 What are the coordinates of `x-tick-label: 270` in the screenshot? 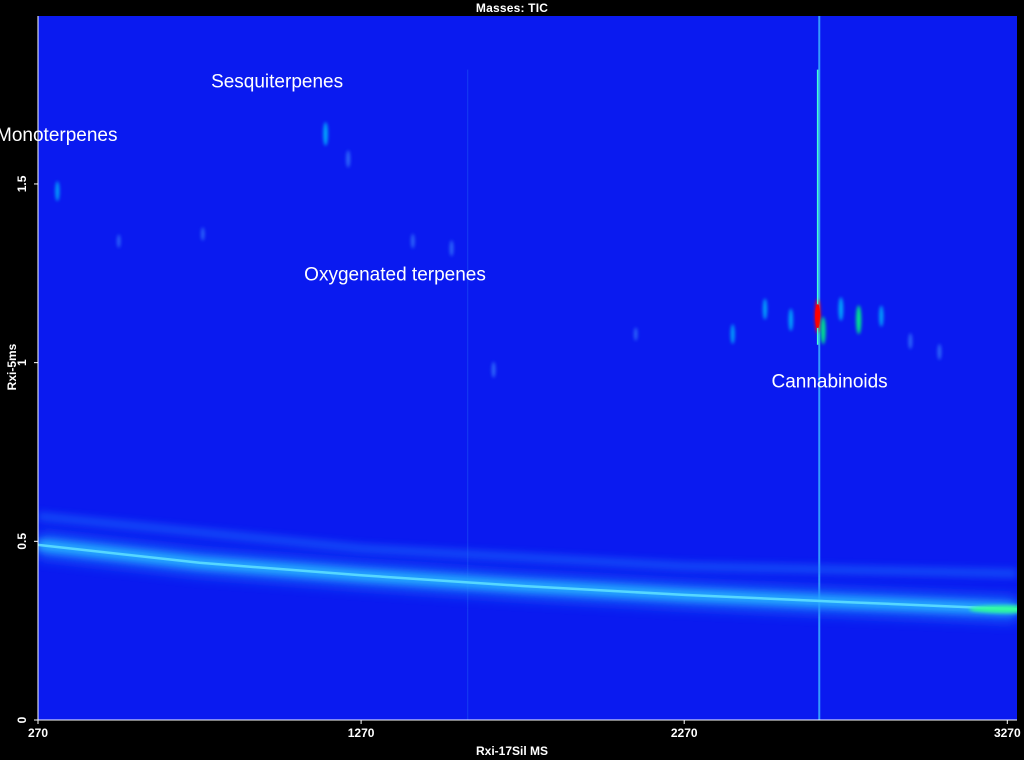 It's located at (38, 733).